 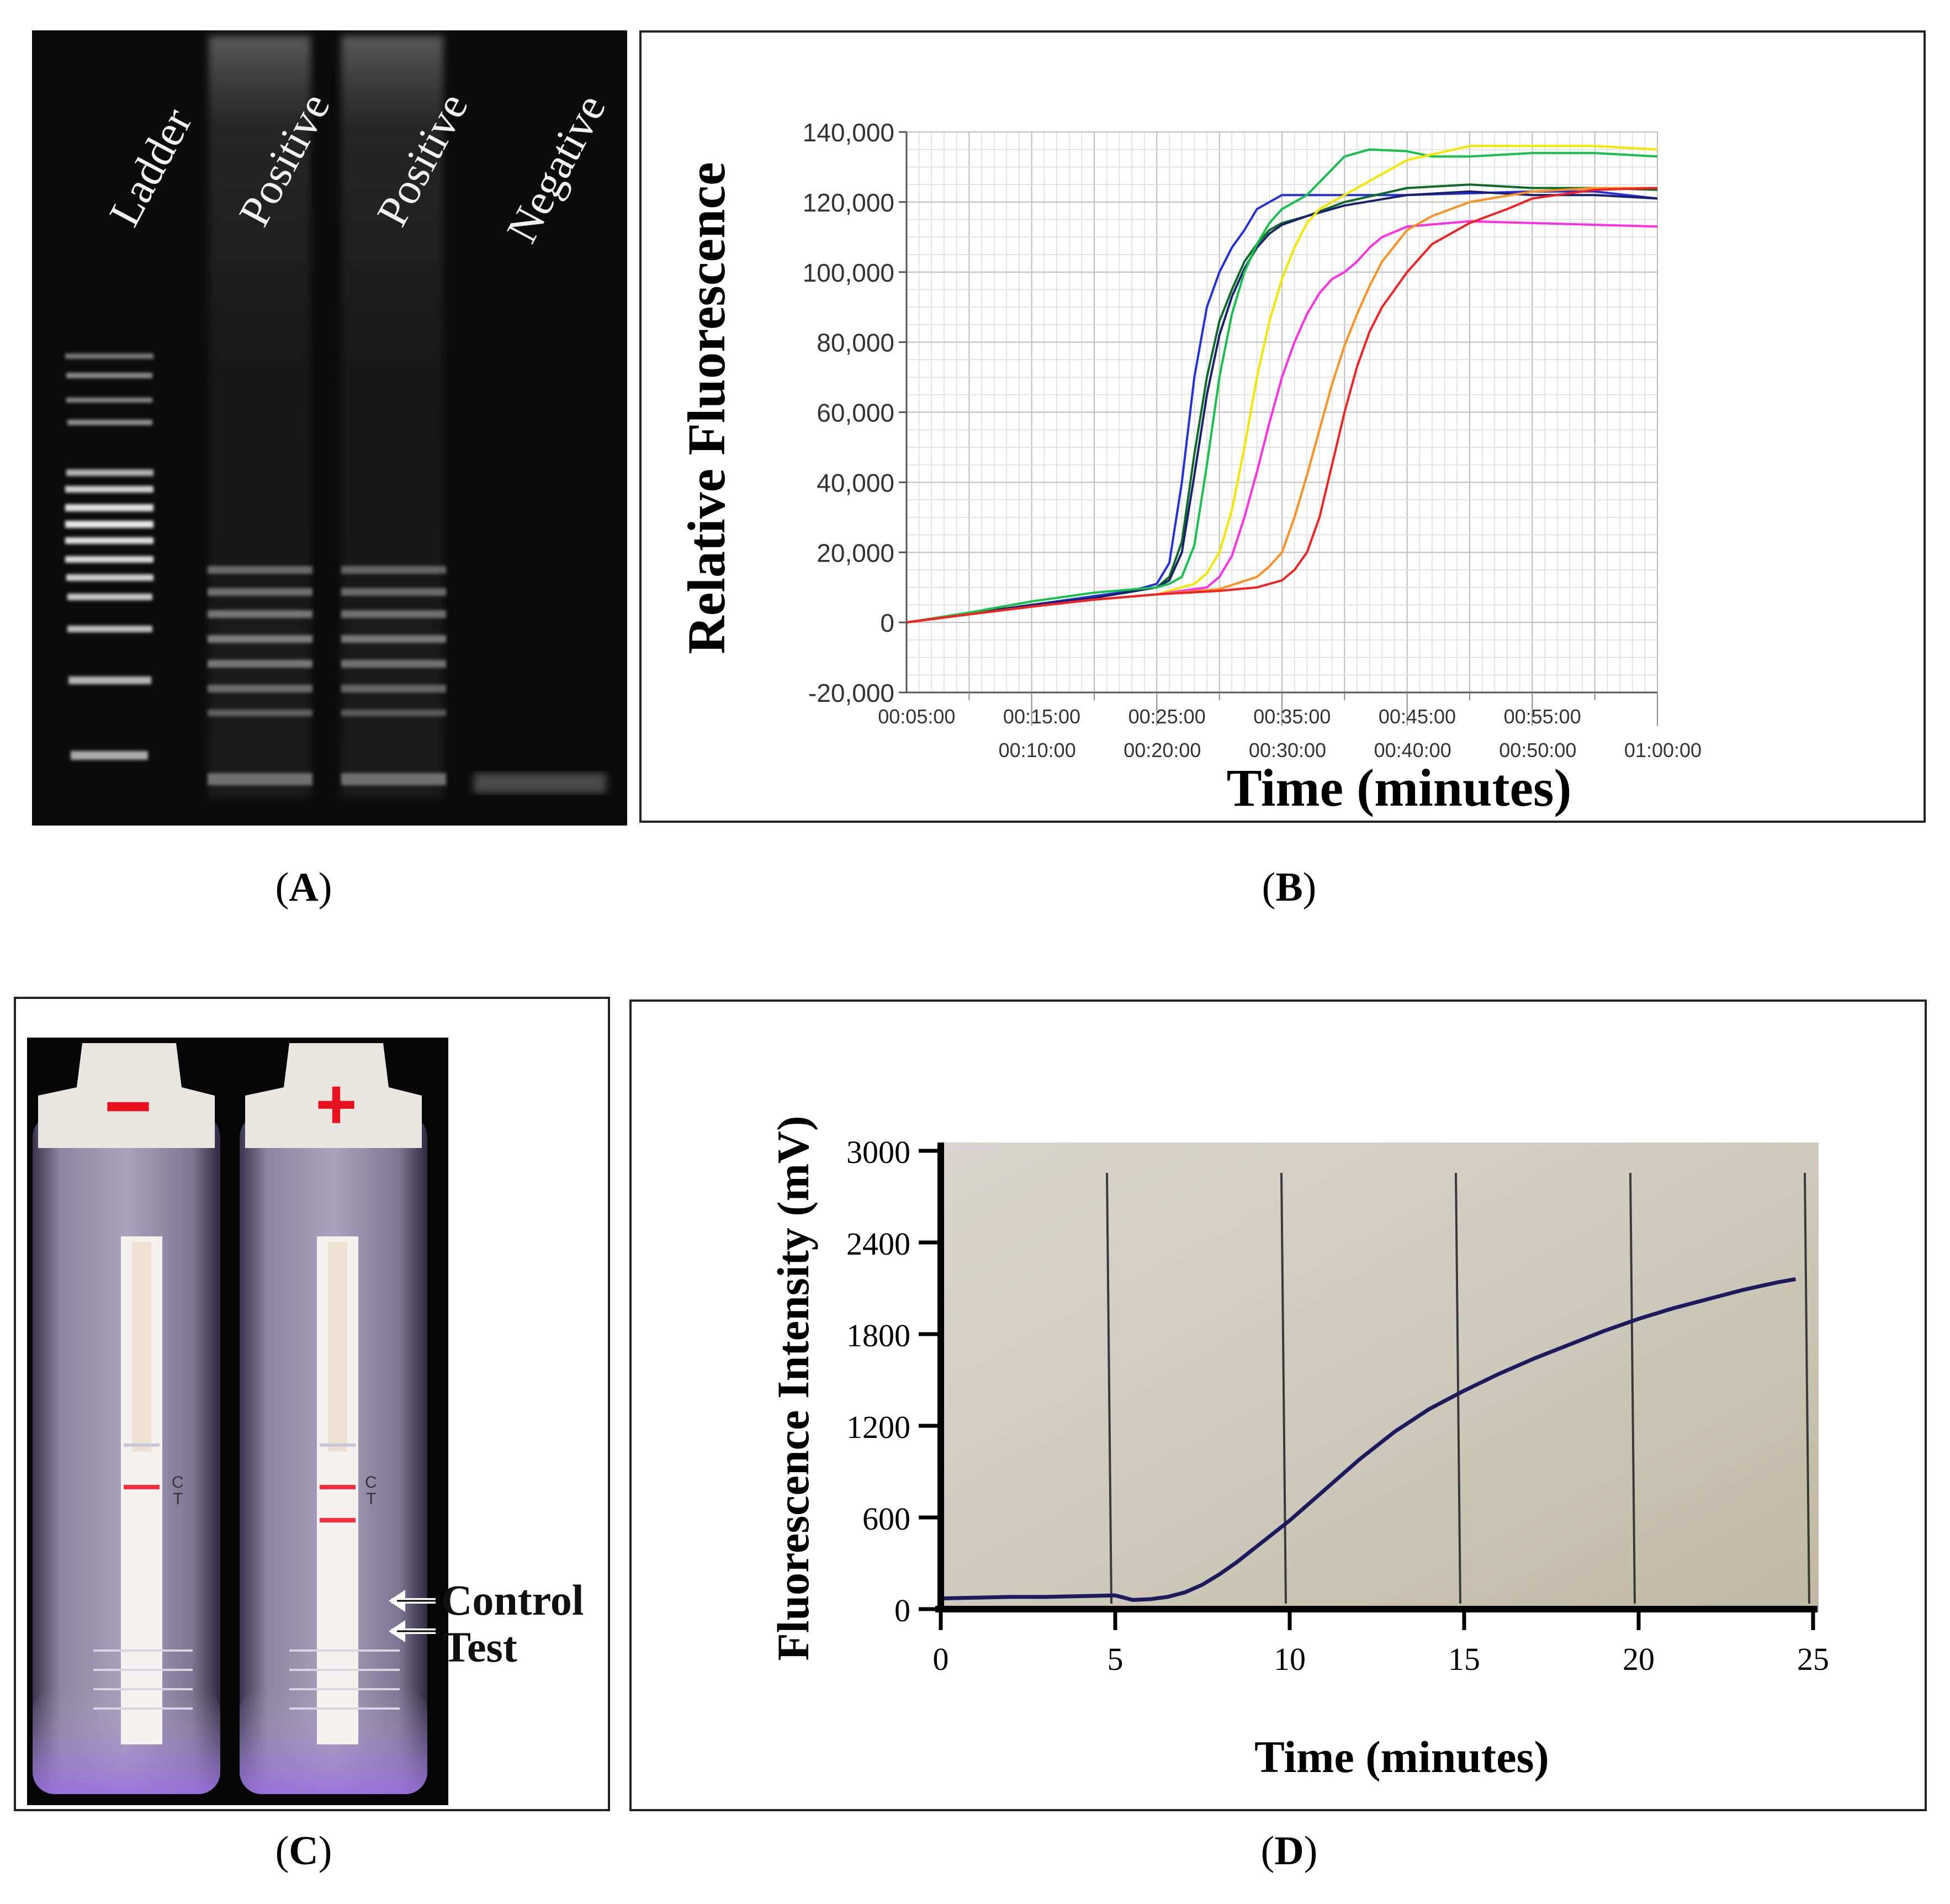 What do you see at coordinates (1289, 887) in the screenshot?
I see `caption-b: (B)` at bounding box center [1289, 887].